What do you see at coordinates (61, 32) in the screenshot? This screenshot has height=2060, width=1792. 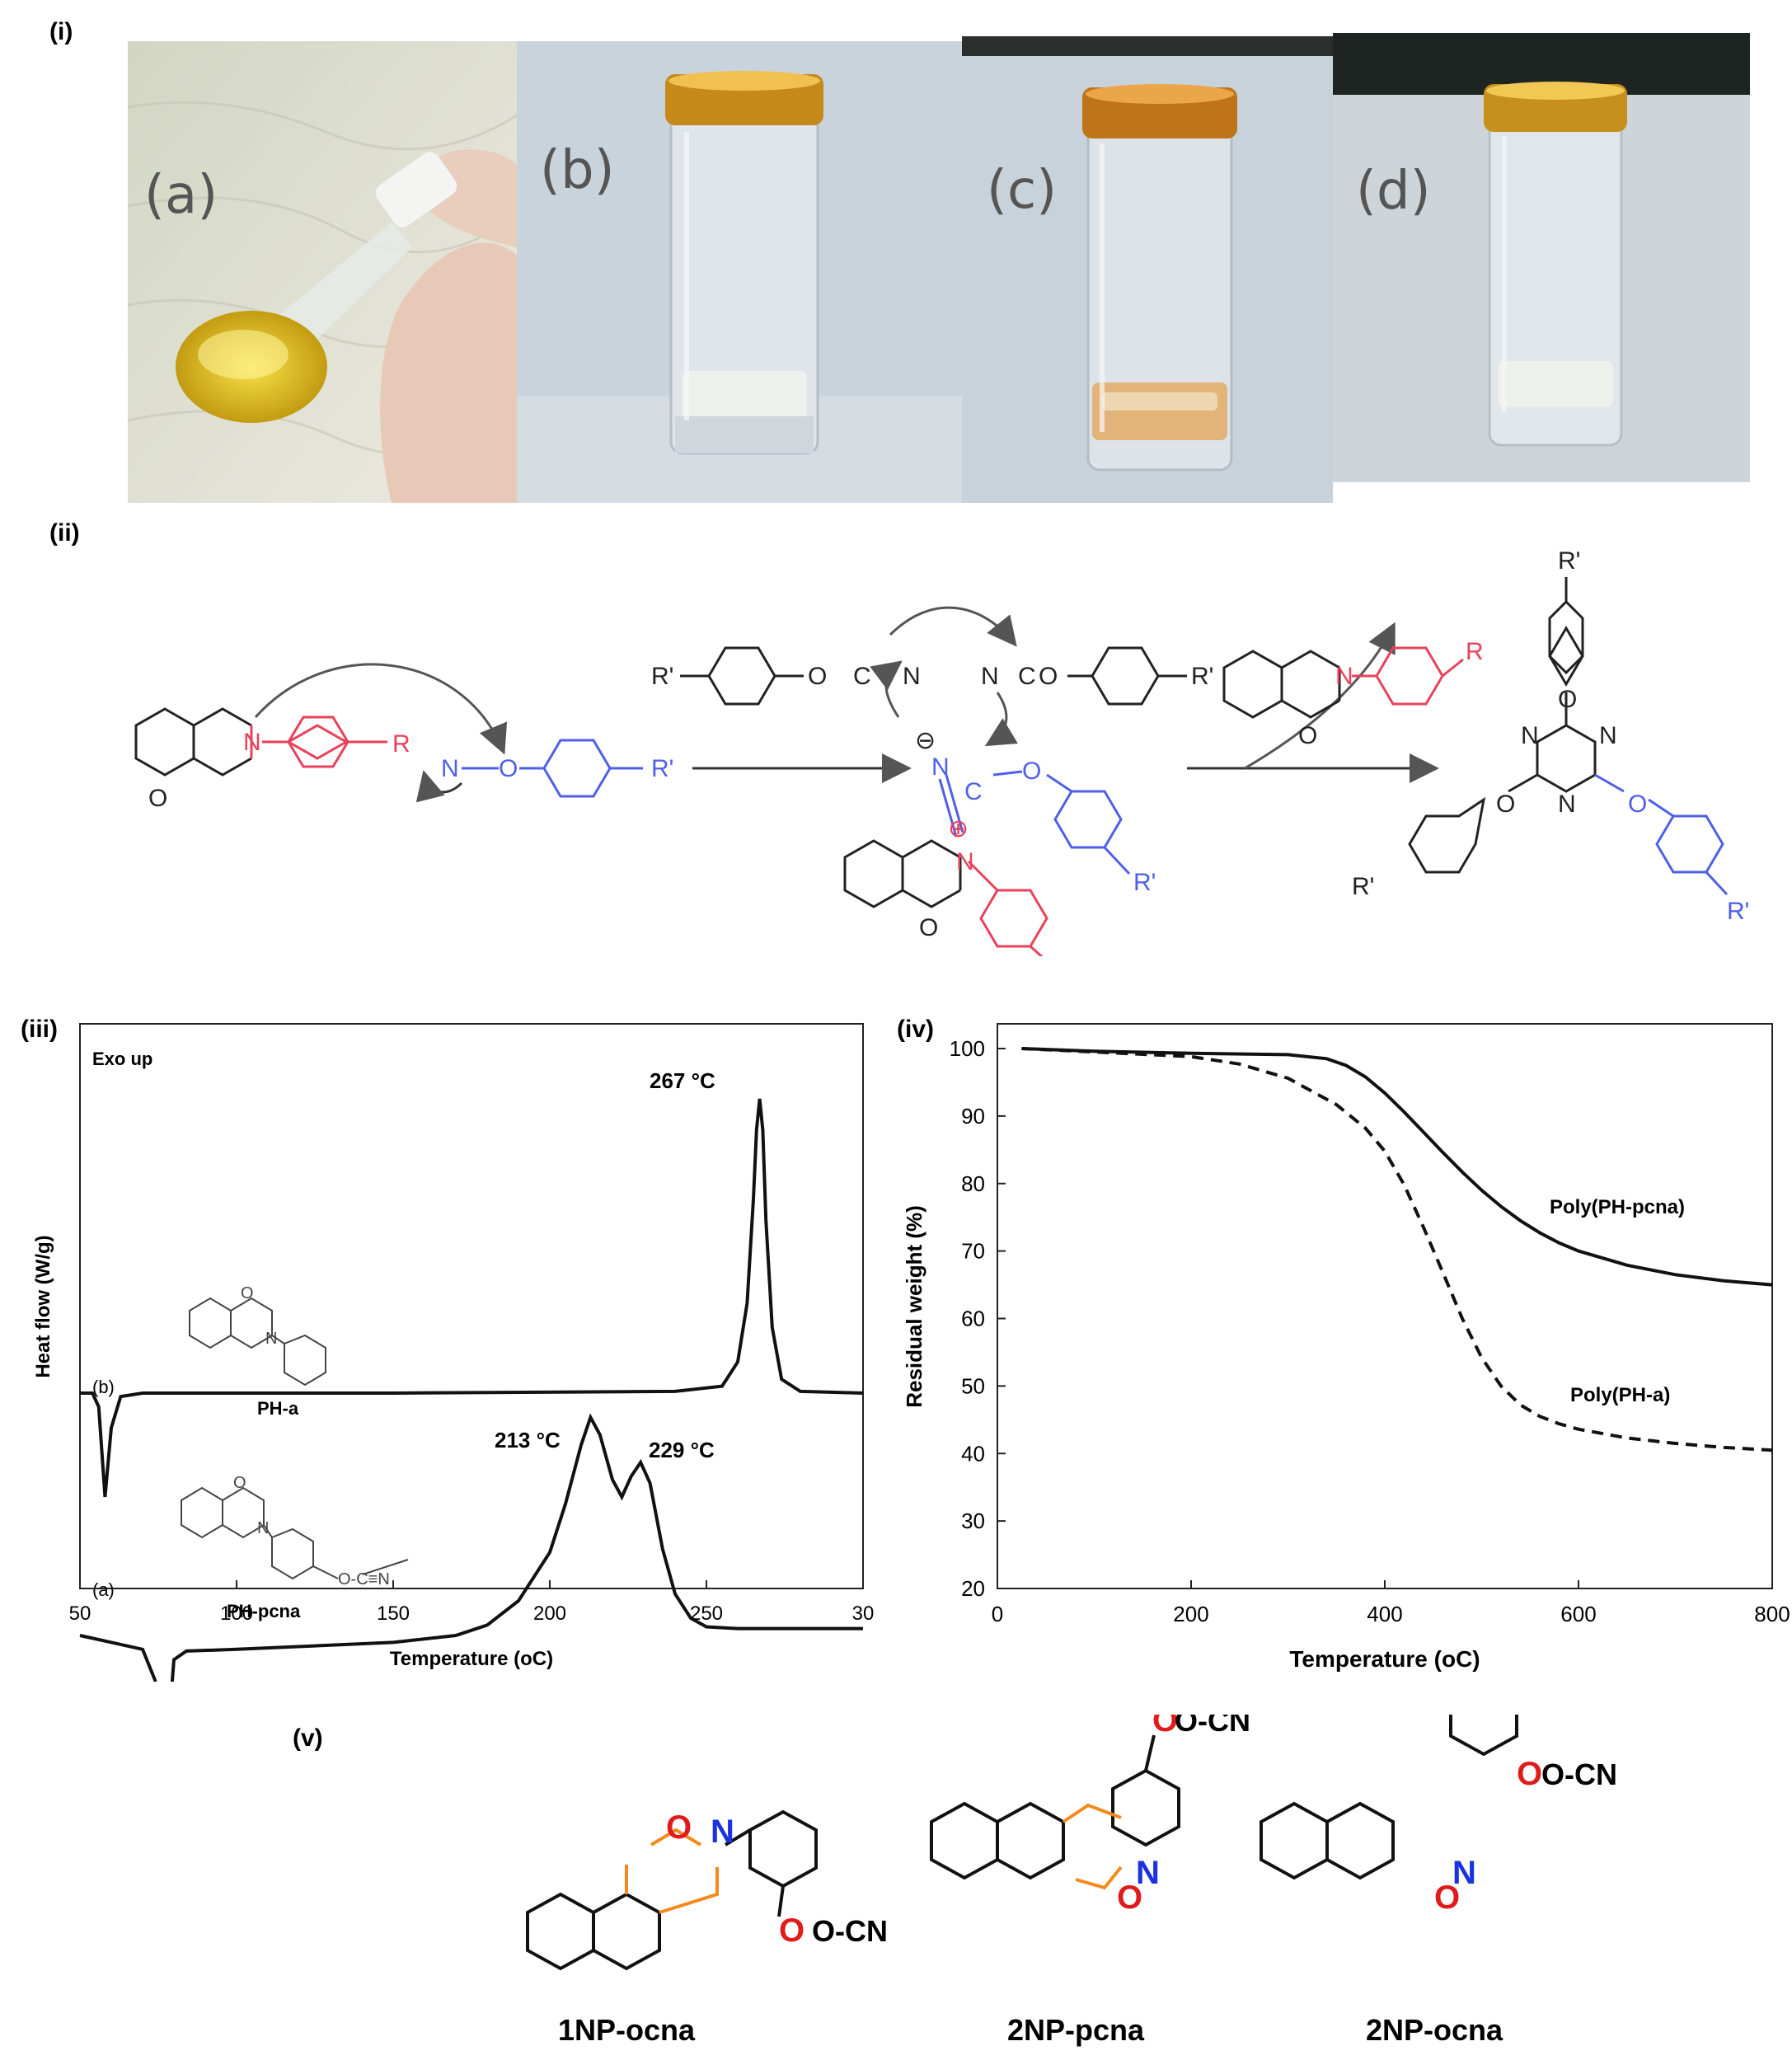 I see `panel-i-label: (i)` at bounding box center [61, 32].